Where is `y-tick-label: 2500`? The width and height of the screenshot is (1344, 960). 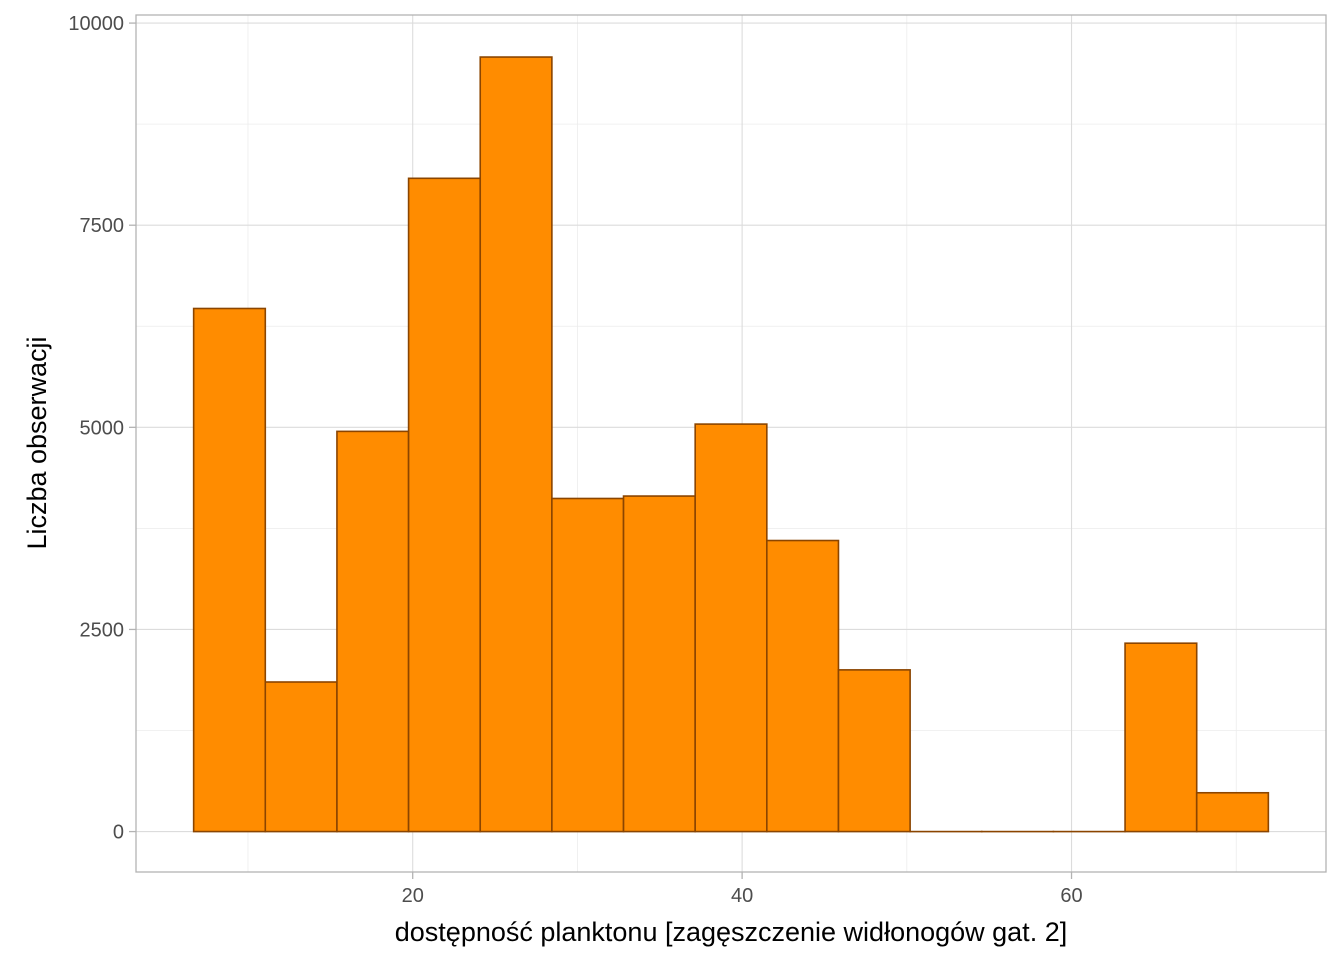
y-tick-label: 2500 is located at coordinates (102, 630).